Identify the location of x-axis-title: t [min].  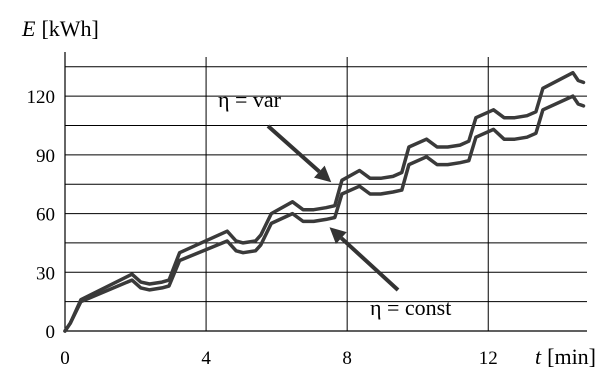
(565, 356).